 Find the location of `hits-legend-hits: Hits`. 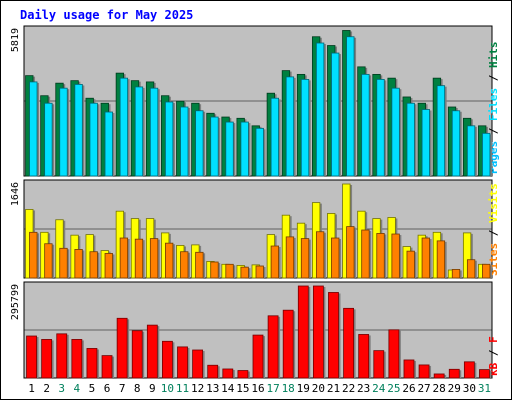

hits-legend-hits: Hits is located at coordinates (493, 55).